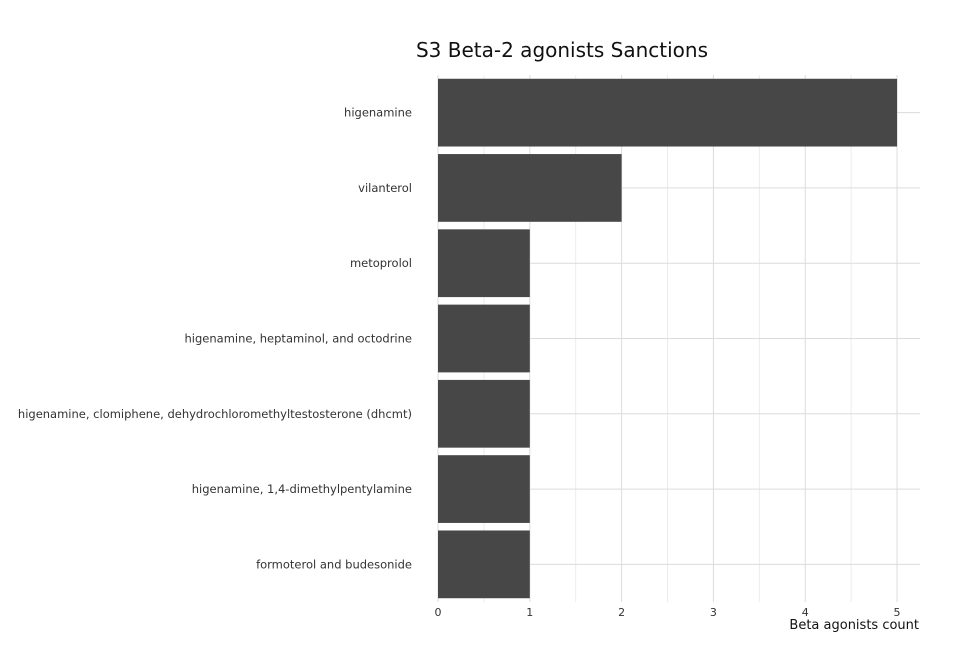 The image size is (960, 672). I want to click on category-label: higenamine, heptaminol, and octodrine, so click(299, 339).